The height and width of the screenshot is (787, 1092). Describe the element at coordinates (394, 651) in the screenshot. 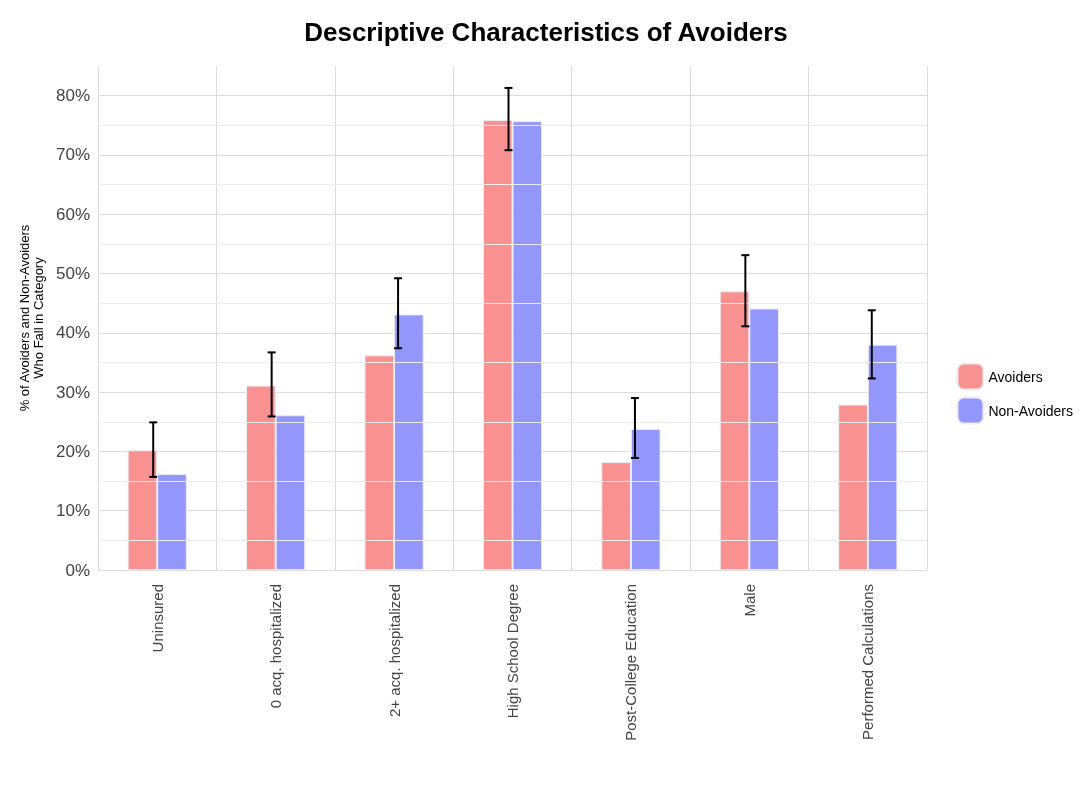

I see `x-tick-label: 2+ acq. hospitalized` at that location.